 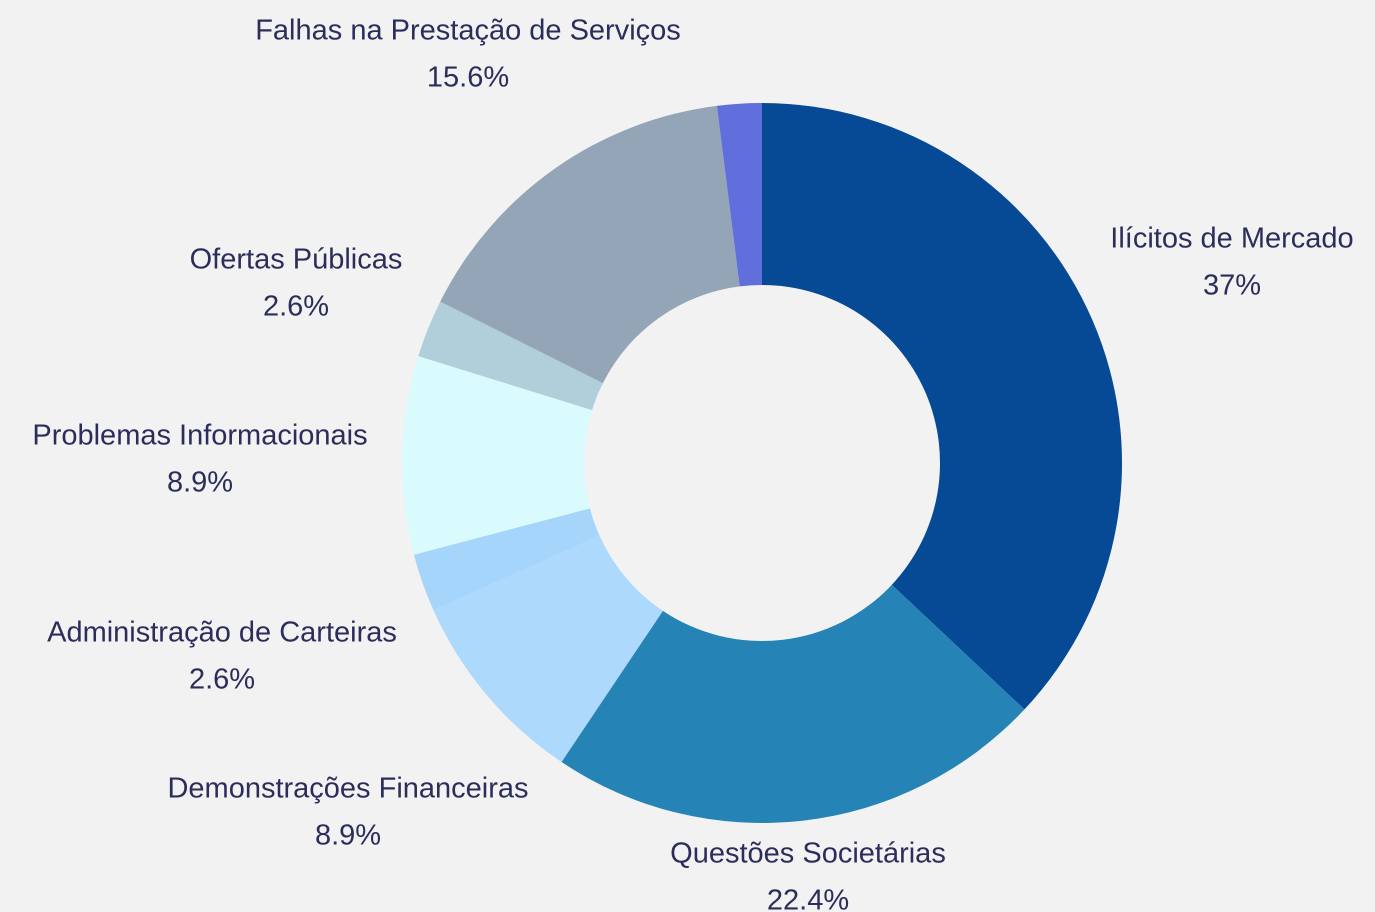 What do you see at coordinates (1231, 239) in the screenshot?
I see `slice-label: Ilícitos de Mercado` at bounding box center [1231, 239].